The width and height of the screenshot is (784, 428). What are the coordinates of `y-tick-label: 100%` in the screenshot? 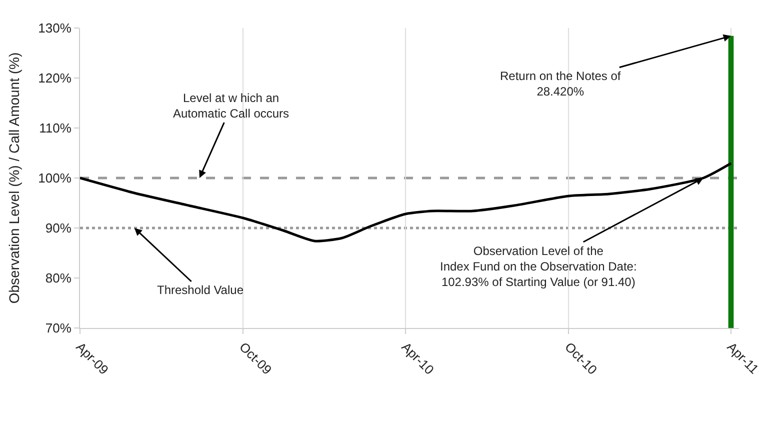 It's located at (55, 178).